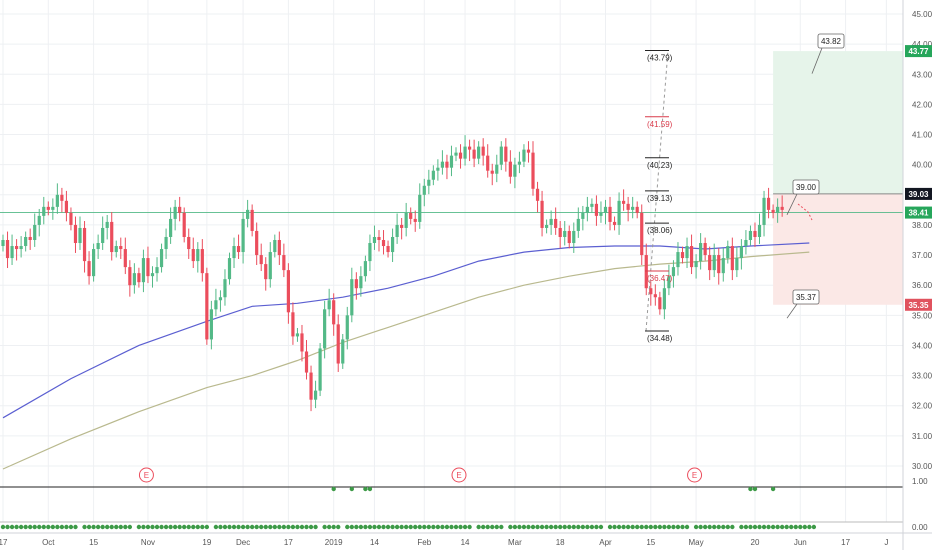 Image resolution: width=932 pixels, height=555 pixels. What do you see at coordinates (920, 481) in the screenshot?
I see `indicator-tick-label: 1.00` at bounding box center [920, 481].